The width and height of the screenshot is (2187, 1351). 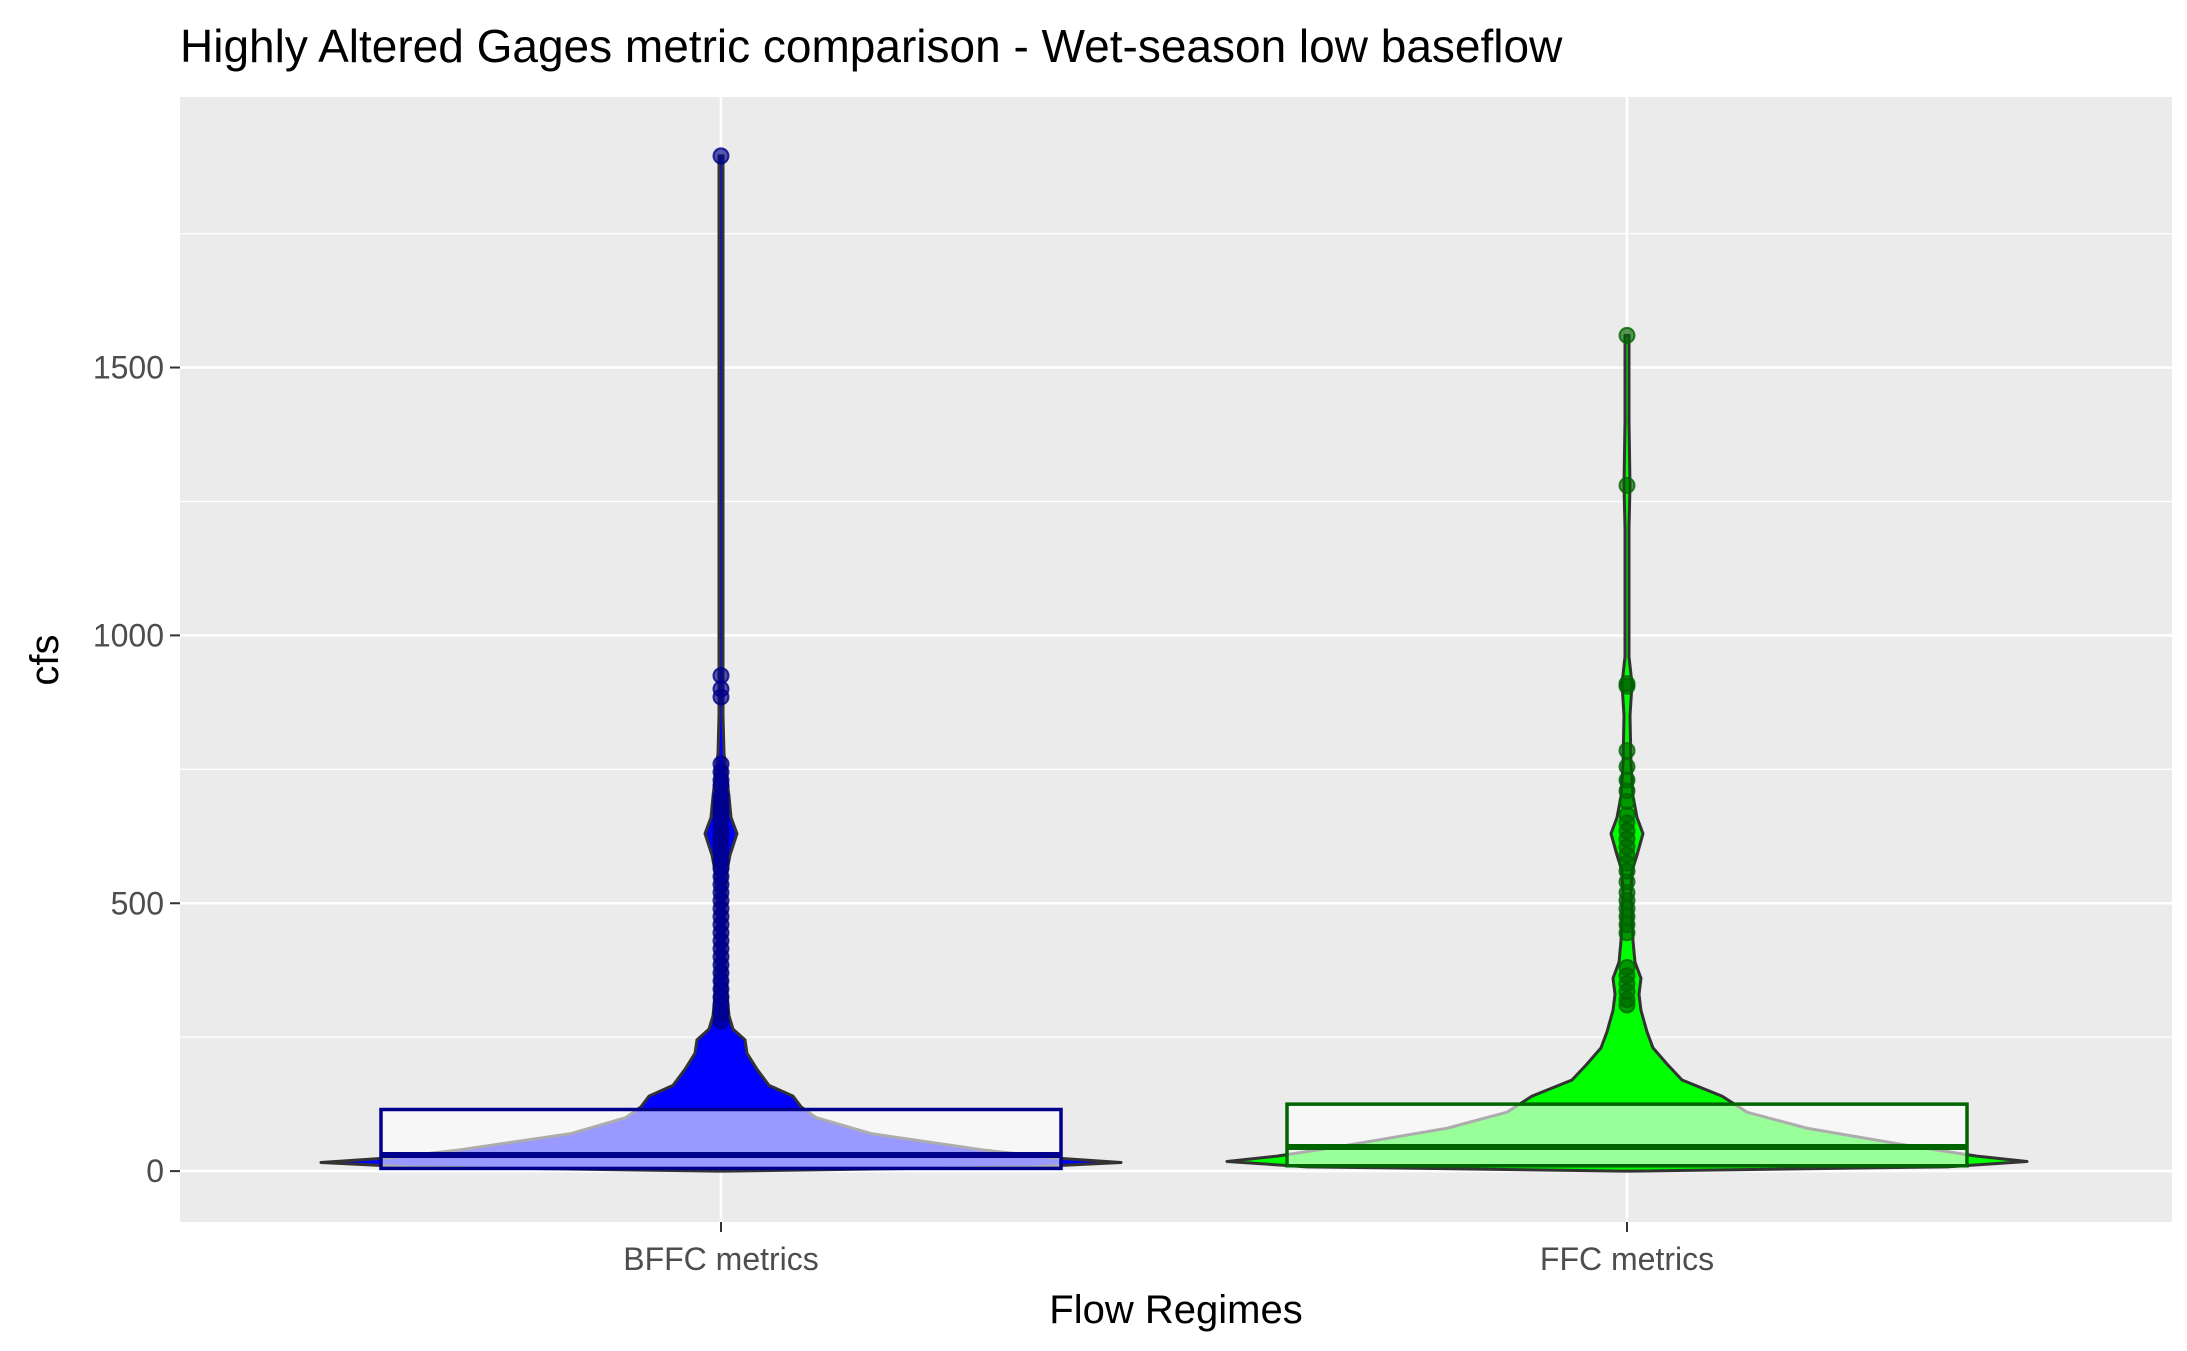 I want to click on x-tick-label-bffc: BFFC metrics, so click(x=721, y=1259).